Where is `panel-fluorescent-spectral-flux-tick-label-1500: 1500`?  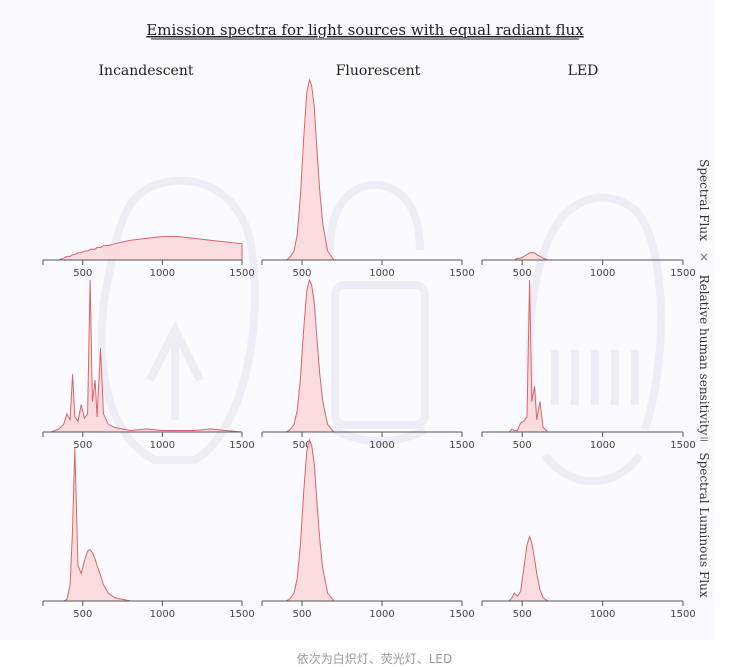
panel-fluorescent-spectral-flux-tick-label-1500: 1500 is located at coordinates (461, 273).